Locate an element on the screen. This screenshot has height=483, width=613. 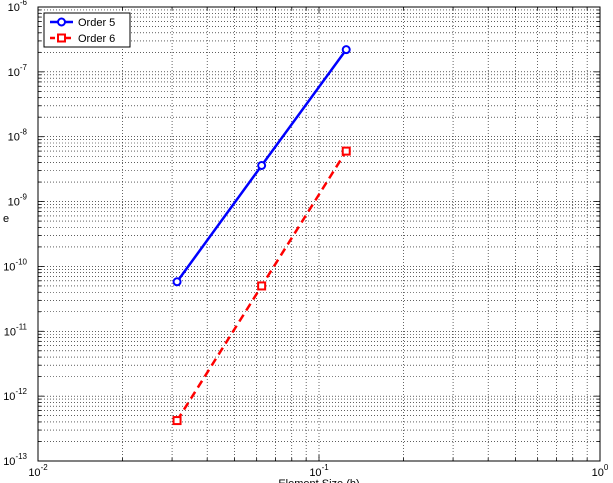
y-axis-label: e is located at coordinates (6, 219).